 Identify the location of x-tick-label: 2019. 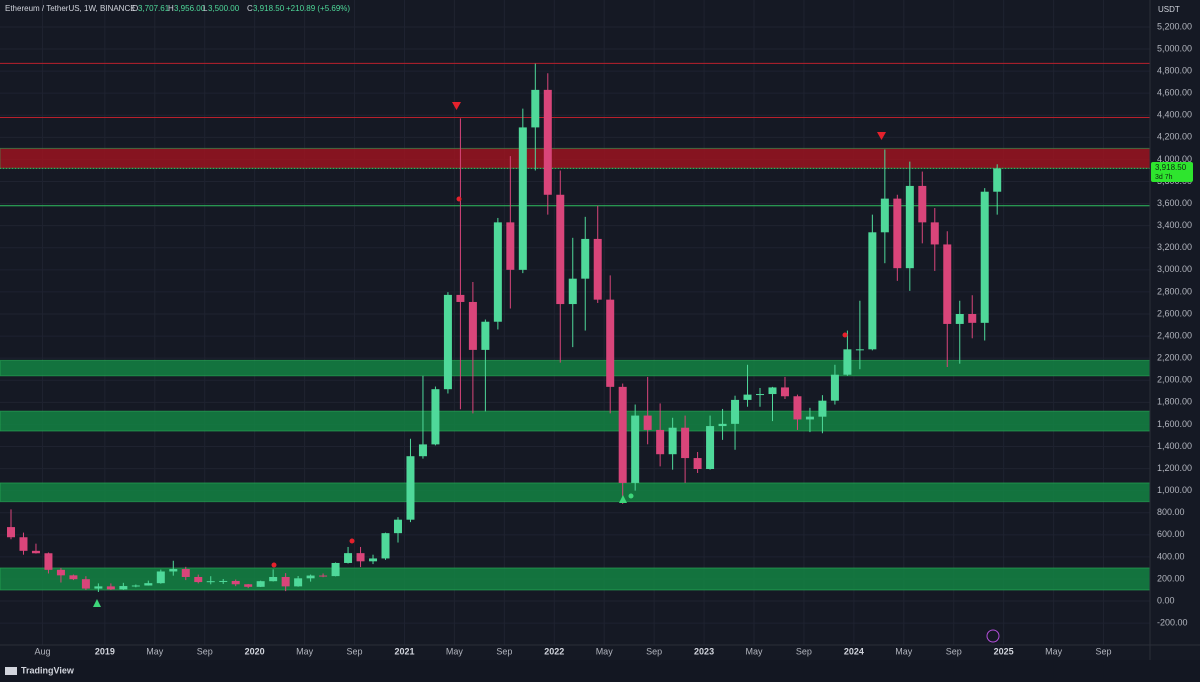
(105, 651).